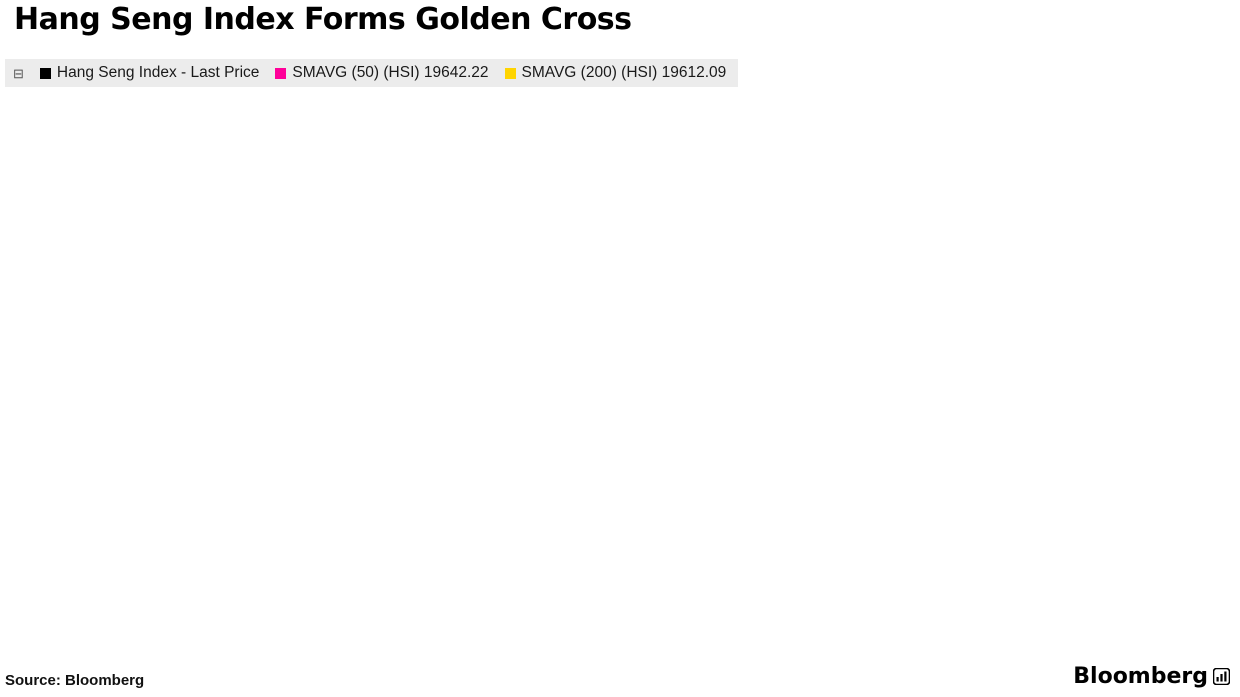 The width and height of the screenshot is (1240, 697). I want to click on prior-cross-highlight, so click(318, 277).